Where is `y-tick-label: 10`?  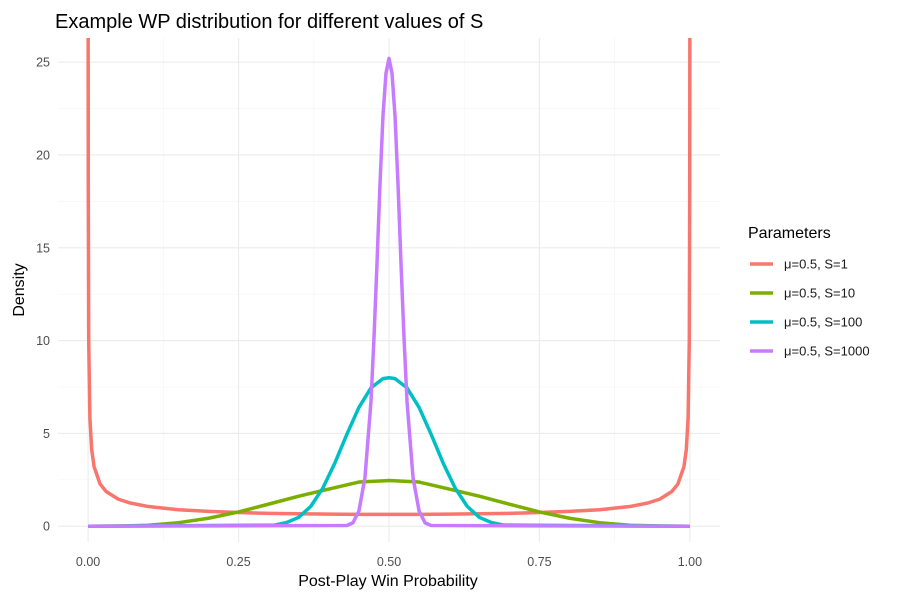 y-tick-label: 10 is located at coordinates (43, 341).